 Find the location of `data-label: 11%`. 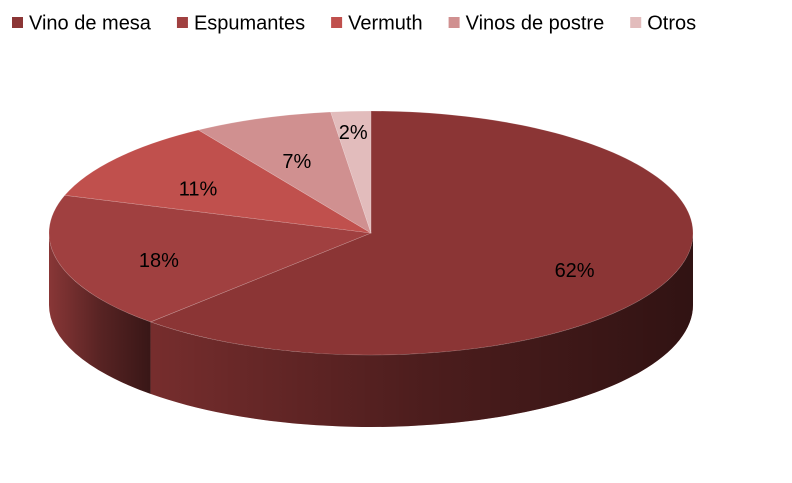

data-label: 11% is located at coordinates (198, 189).